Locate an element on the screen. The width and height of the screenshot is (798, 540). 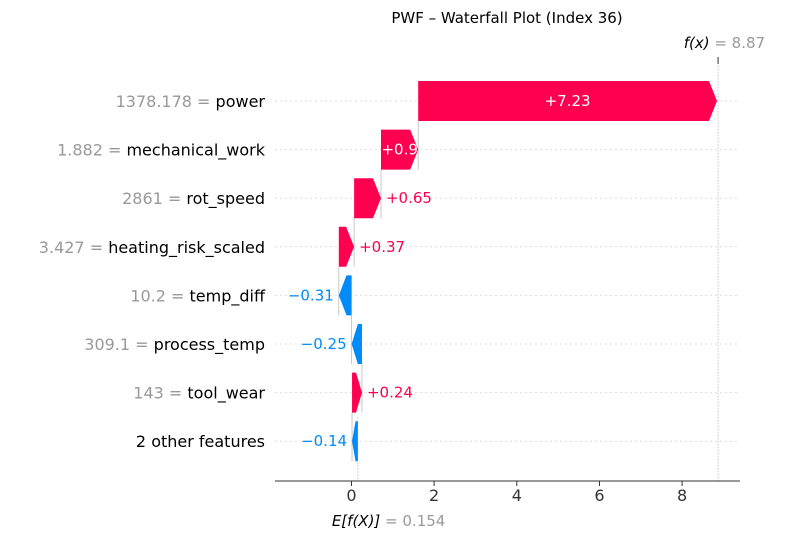
x-tick-label: 0 is located at coordinates (351, 495).